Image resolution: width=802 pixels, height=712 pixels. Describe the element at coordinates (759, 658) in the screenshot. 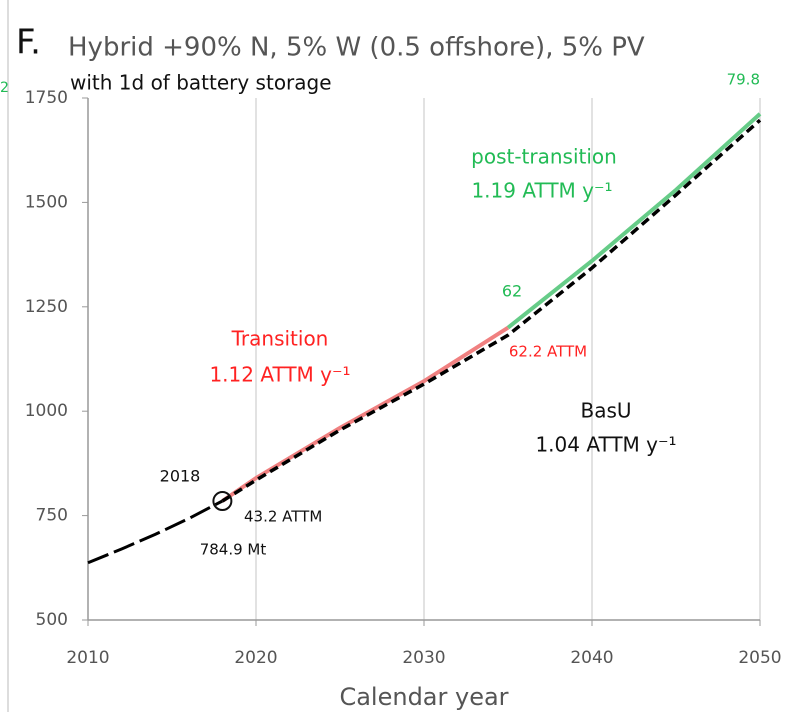

I see `x-tick-label: 2050` at that location.